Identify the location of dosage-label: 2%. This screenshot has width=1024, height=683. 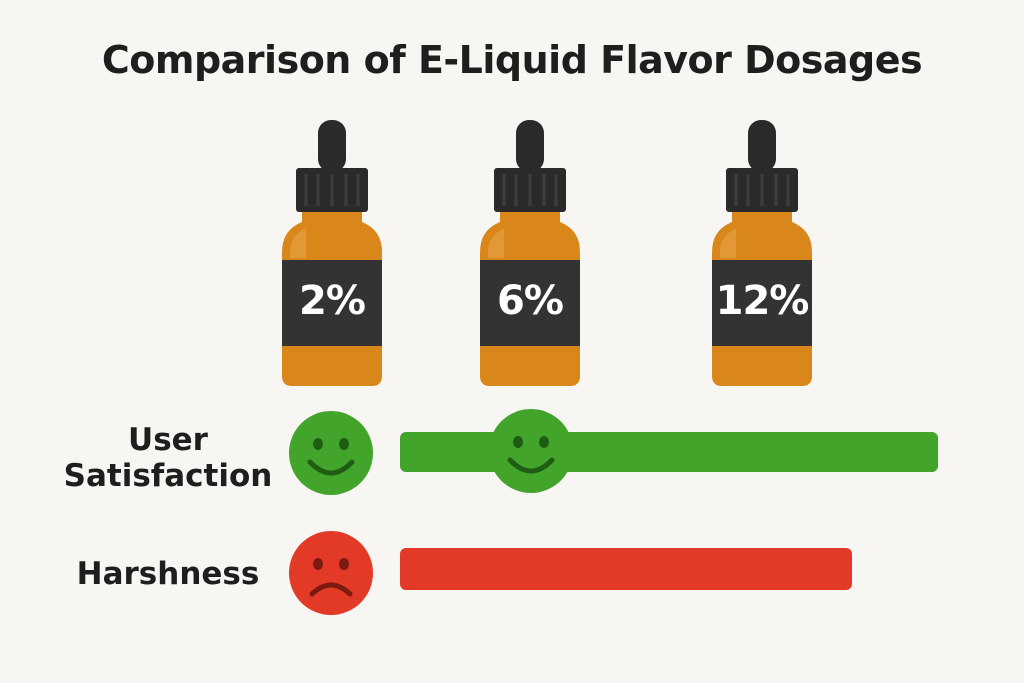
(332, 301).